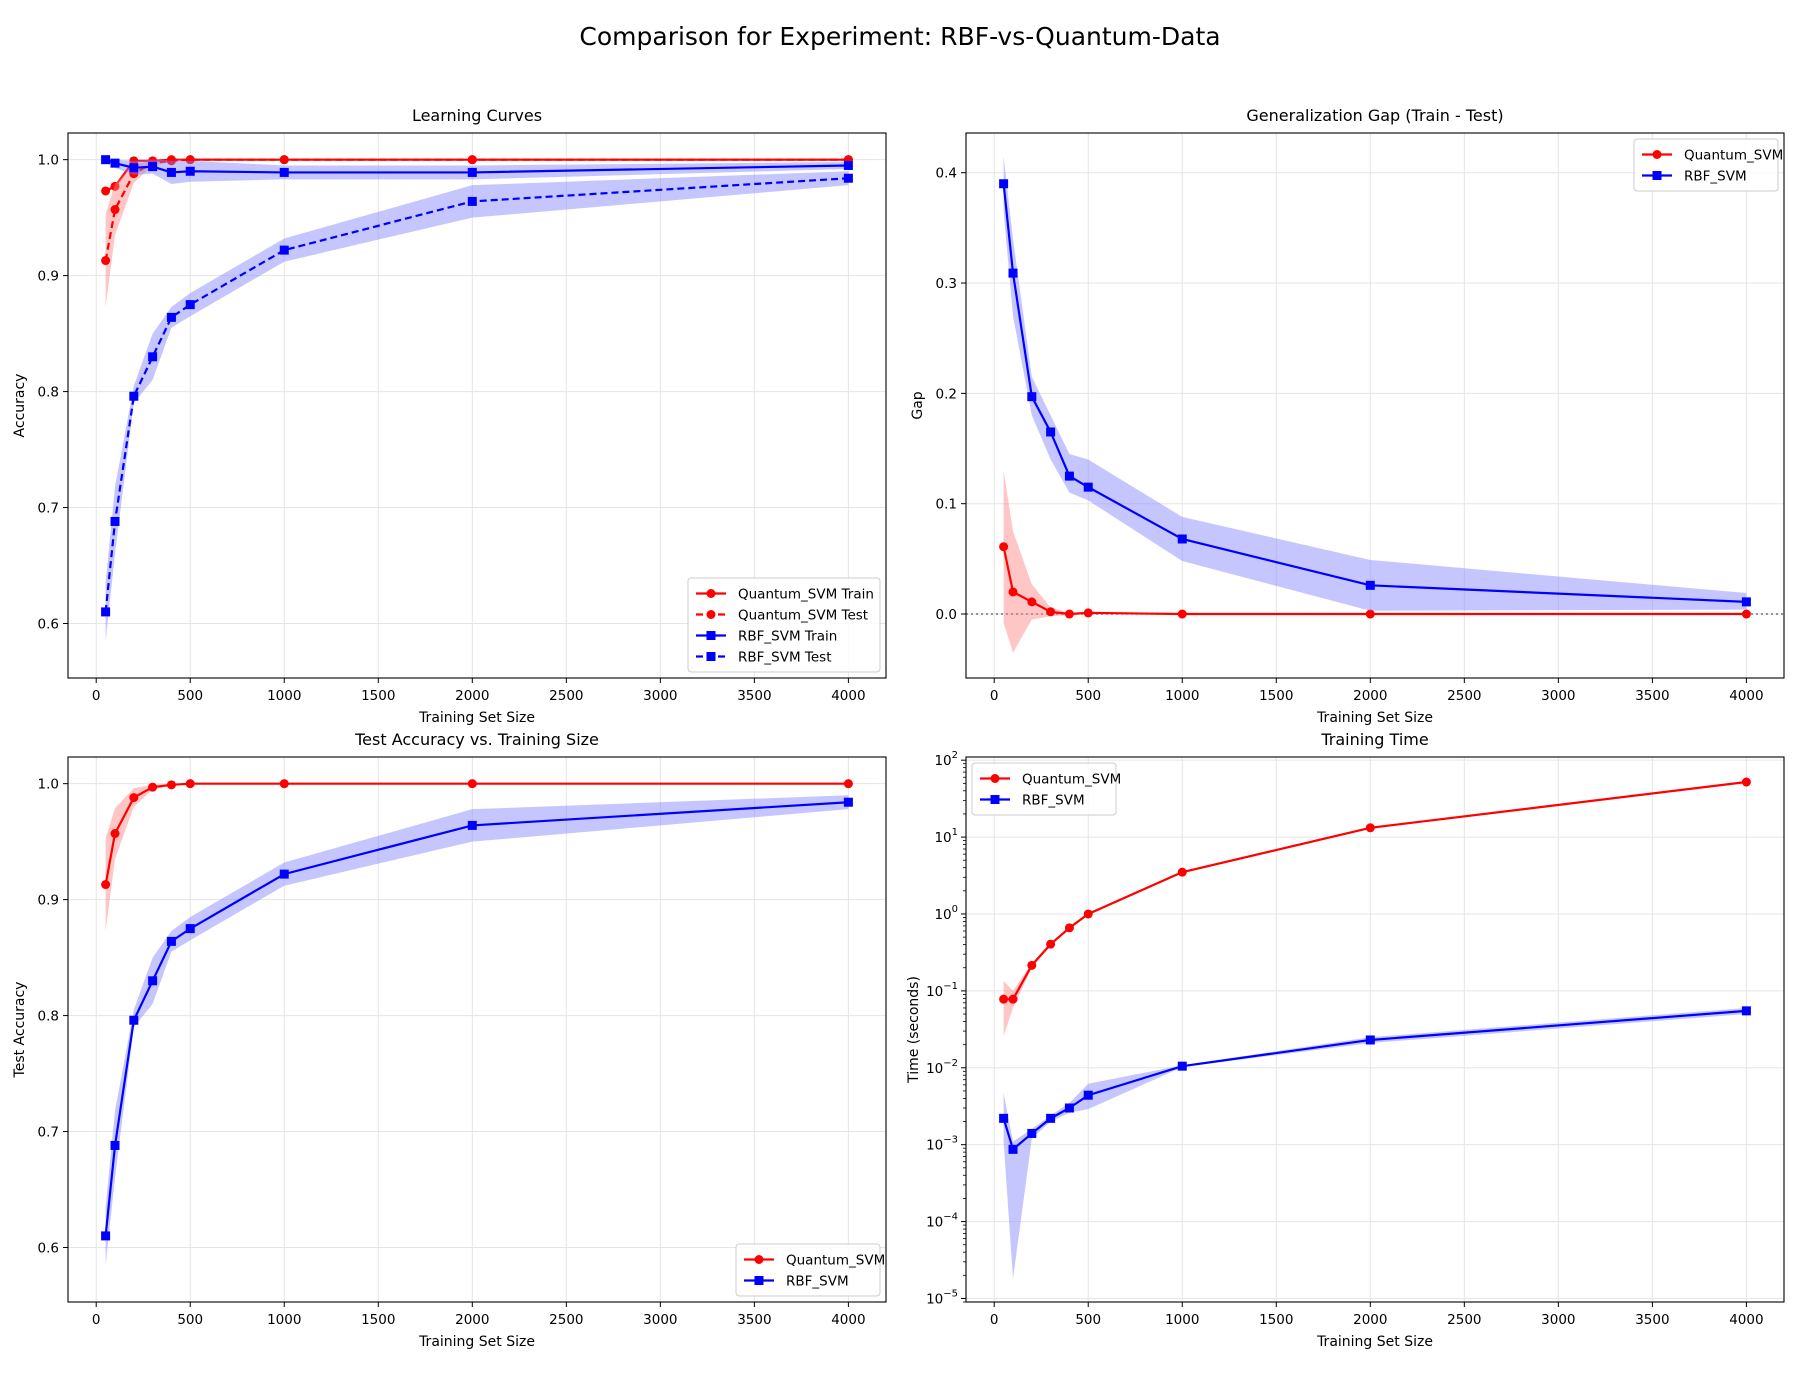 The image size is (1800, 1400). What do you see at coordinates (785, 658) in the screenshot?
I see `legend-label: RBF_SVM Test` at bounding box center [785, 658].